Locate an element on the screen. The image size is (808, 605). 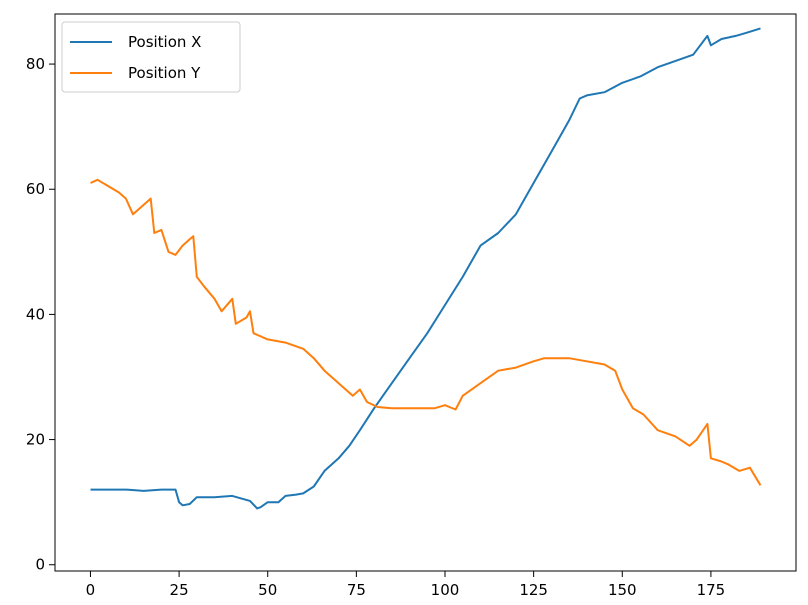
y-tick-label: 80 is located at coordinates (35, 64).